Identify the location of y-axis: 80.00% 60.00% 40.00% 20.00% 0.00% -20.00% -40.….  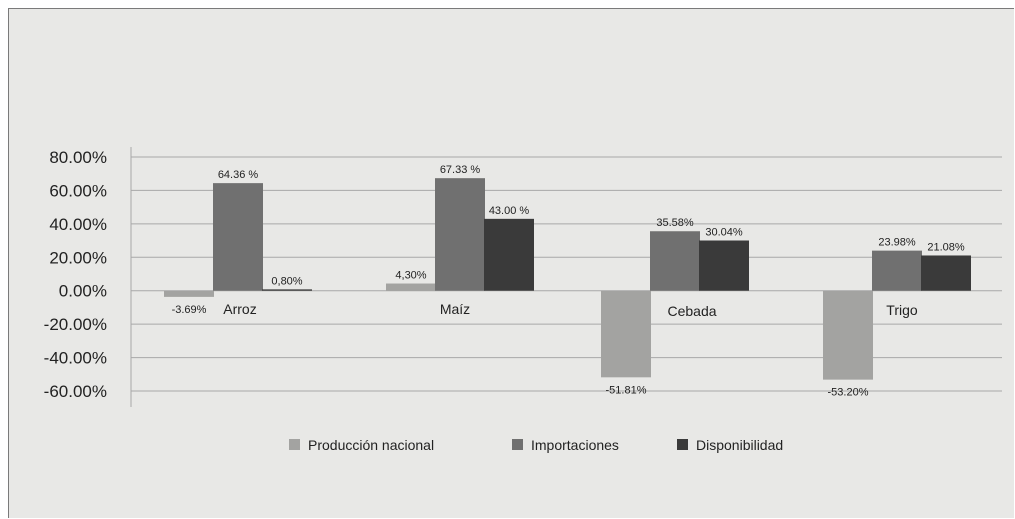
(88, 277).